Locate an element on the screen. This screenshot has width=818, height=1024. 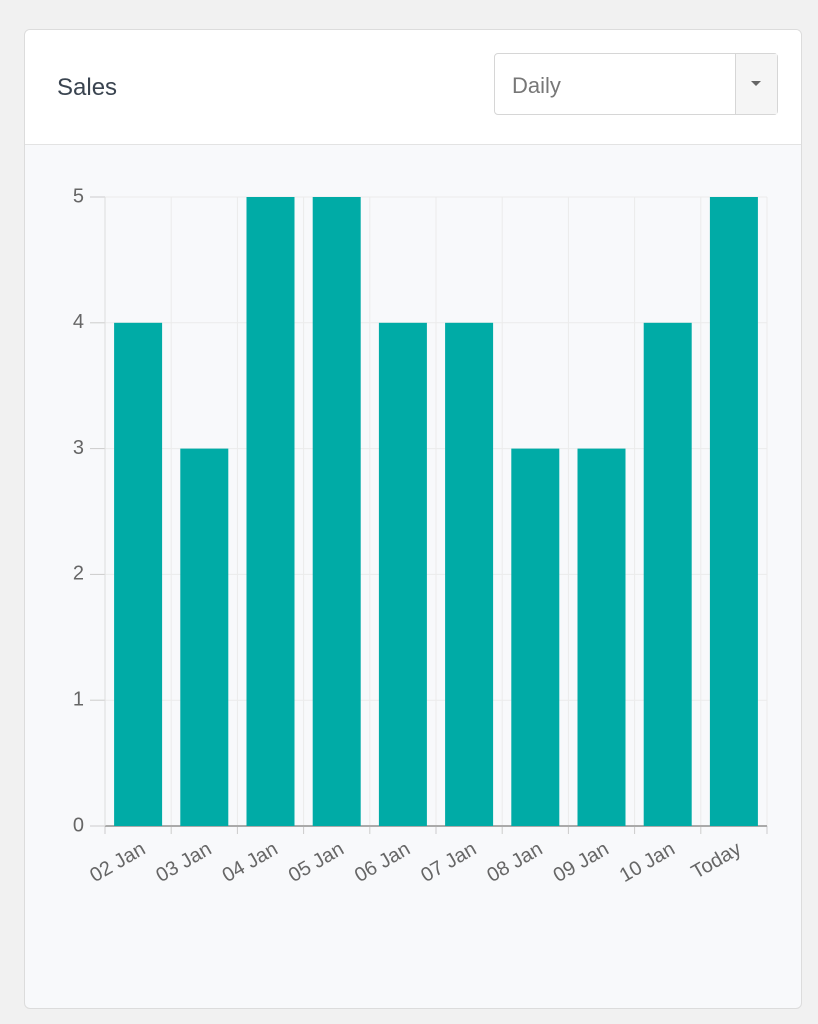
select-value: Daily is located at coordinates (536, 85).